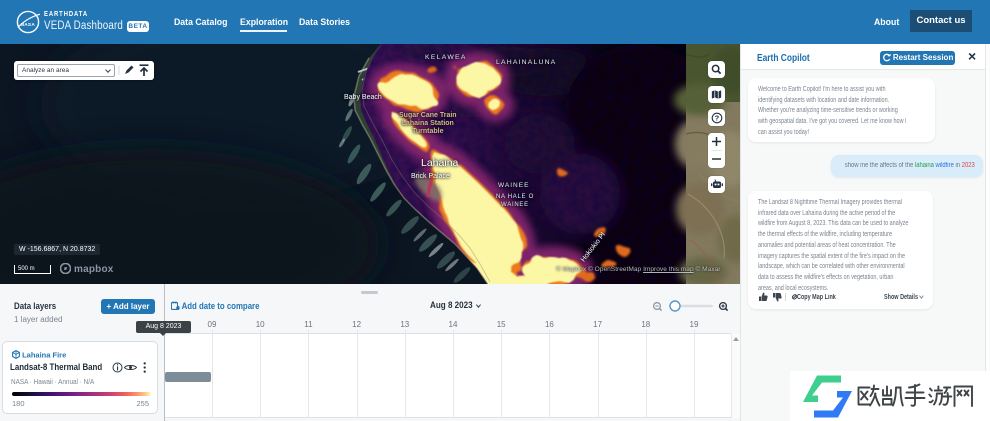 The image size is (990, 421). What do you see at coordinates (28, 25) in the screenshot?
I see `svg-text: NASA` at bounding box center [28, 25].